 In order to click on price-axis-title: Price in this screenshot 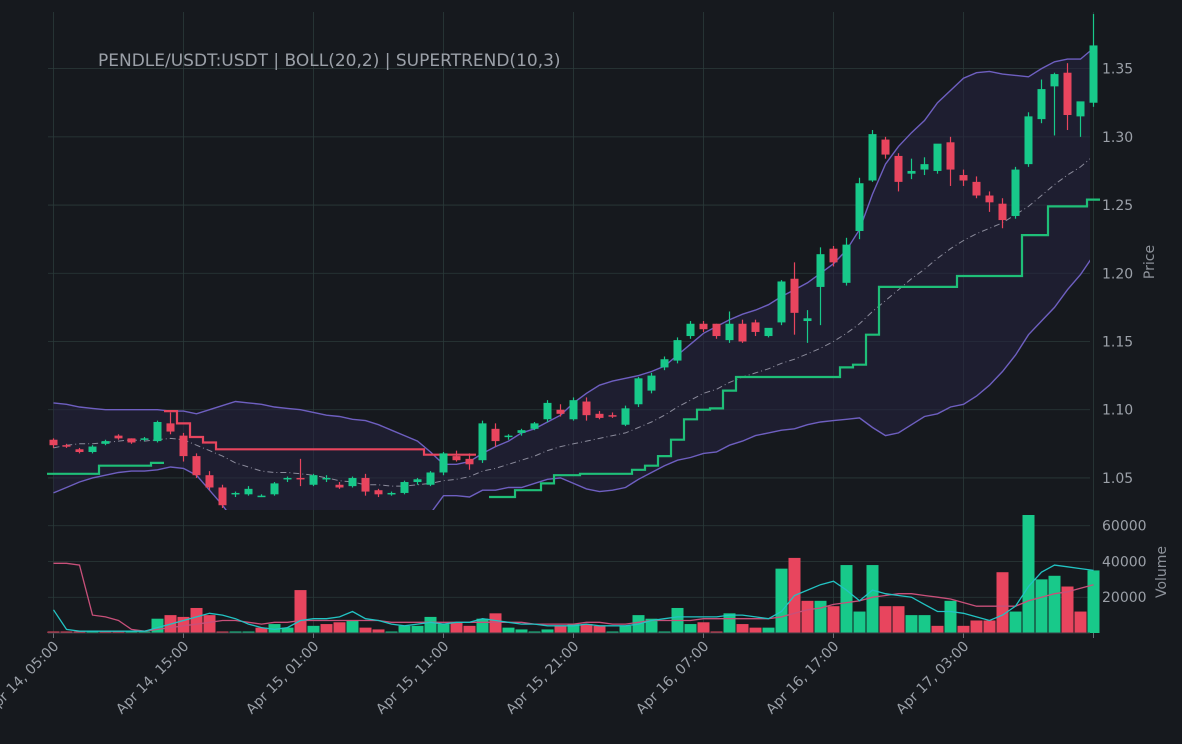, I will do `click(1150, 262)`.